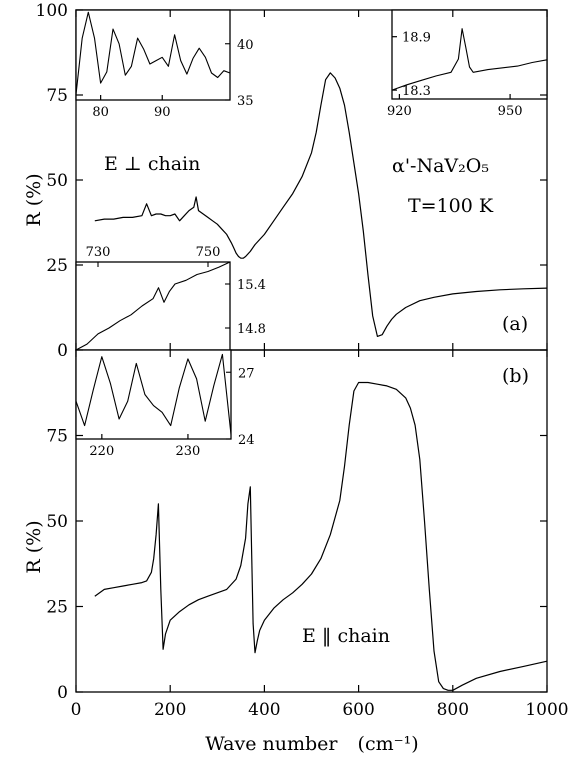 The image size is (572, 761). Describe the element at coordinates (399, 111) in the screenshot. I see `inset-a-topright-xtick-label: 920` at that location.